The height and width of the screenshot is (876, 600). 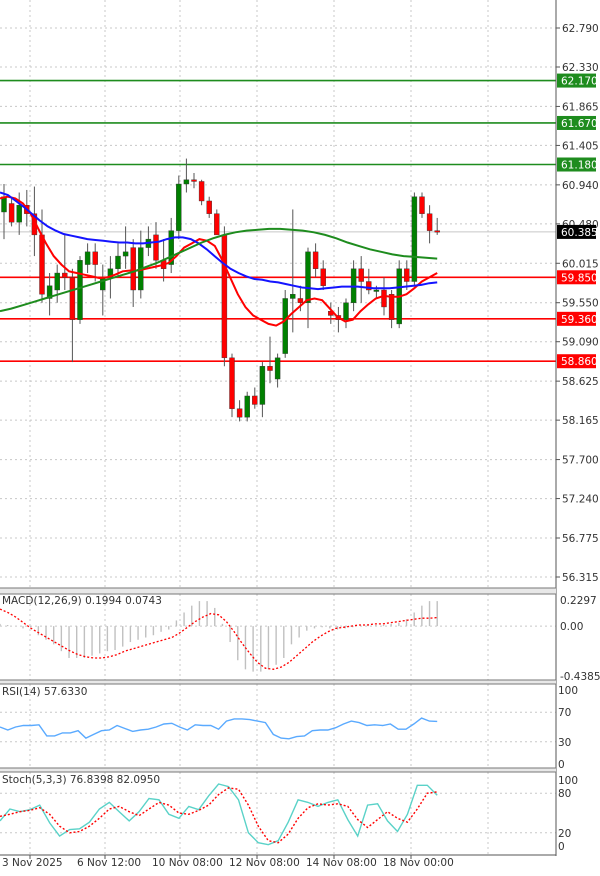 I want to click on macd-pane, so click(x=219, y=636).